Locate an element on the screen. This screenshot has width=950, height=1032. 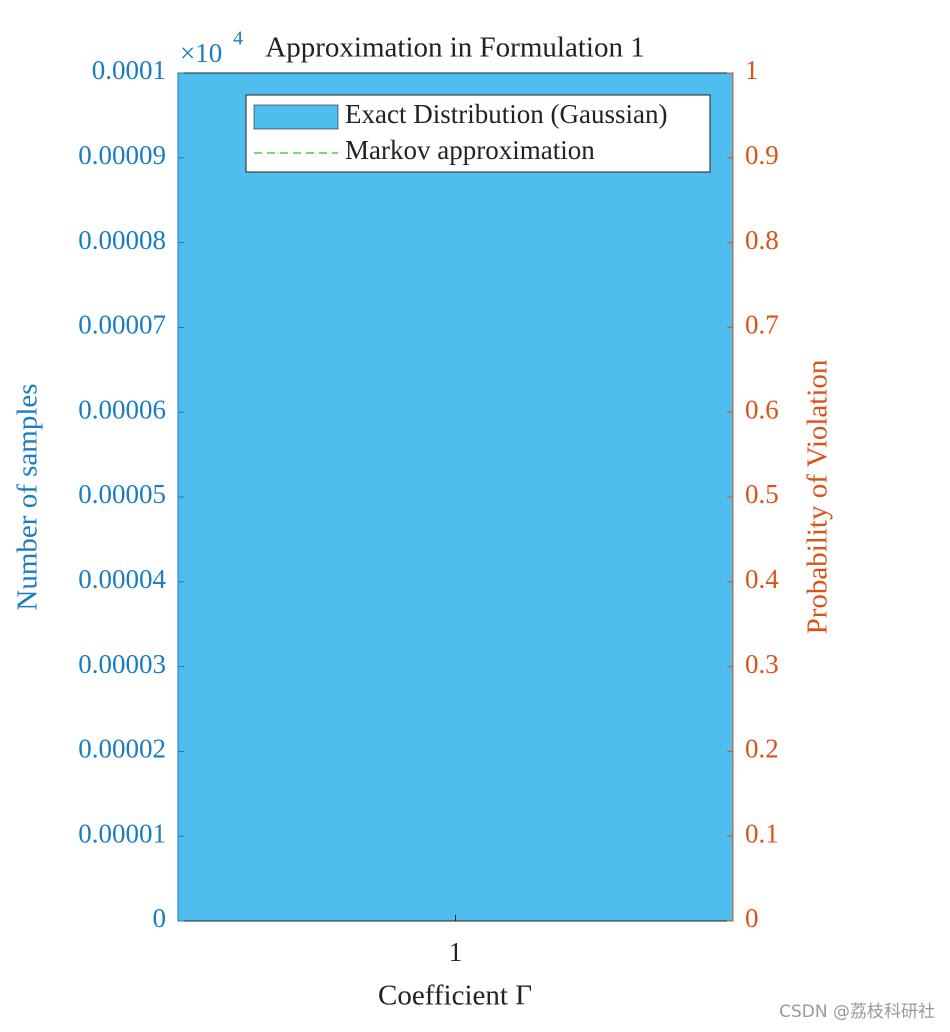
y-tick-label: 0.00007 is located at coordinates (122, 325).